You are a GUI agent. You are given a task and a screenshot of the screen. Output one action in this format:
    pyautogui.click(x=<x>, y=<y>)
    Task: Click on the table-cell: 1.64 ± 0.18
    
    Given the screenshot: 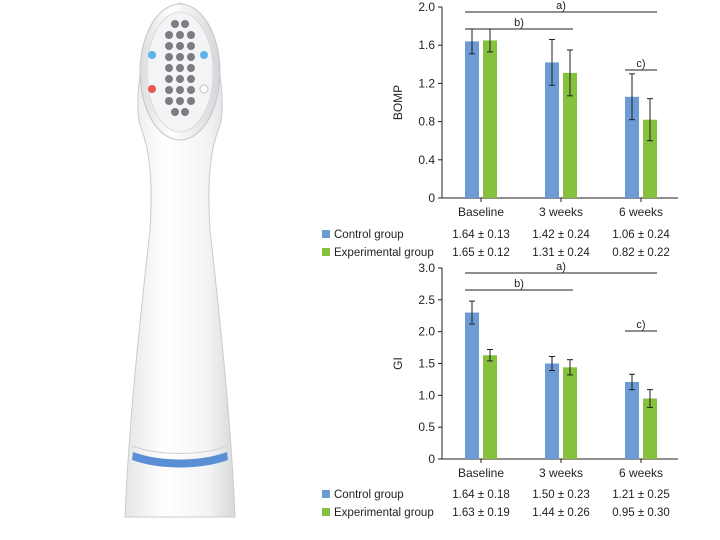 What is the action you would take?
    pyautogui.click(x=480, y=495)
    